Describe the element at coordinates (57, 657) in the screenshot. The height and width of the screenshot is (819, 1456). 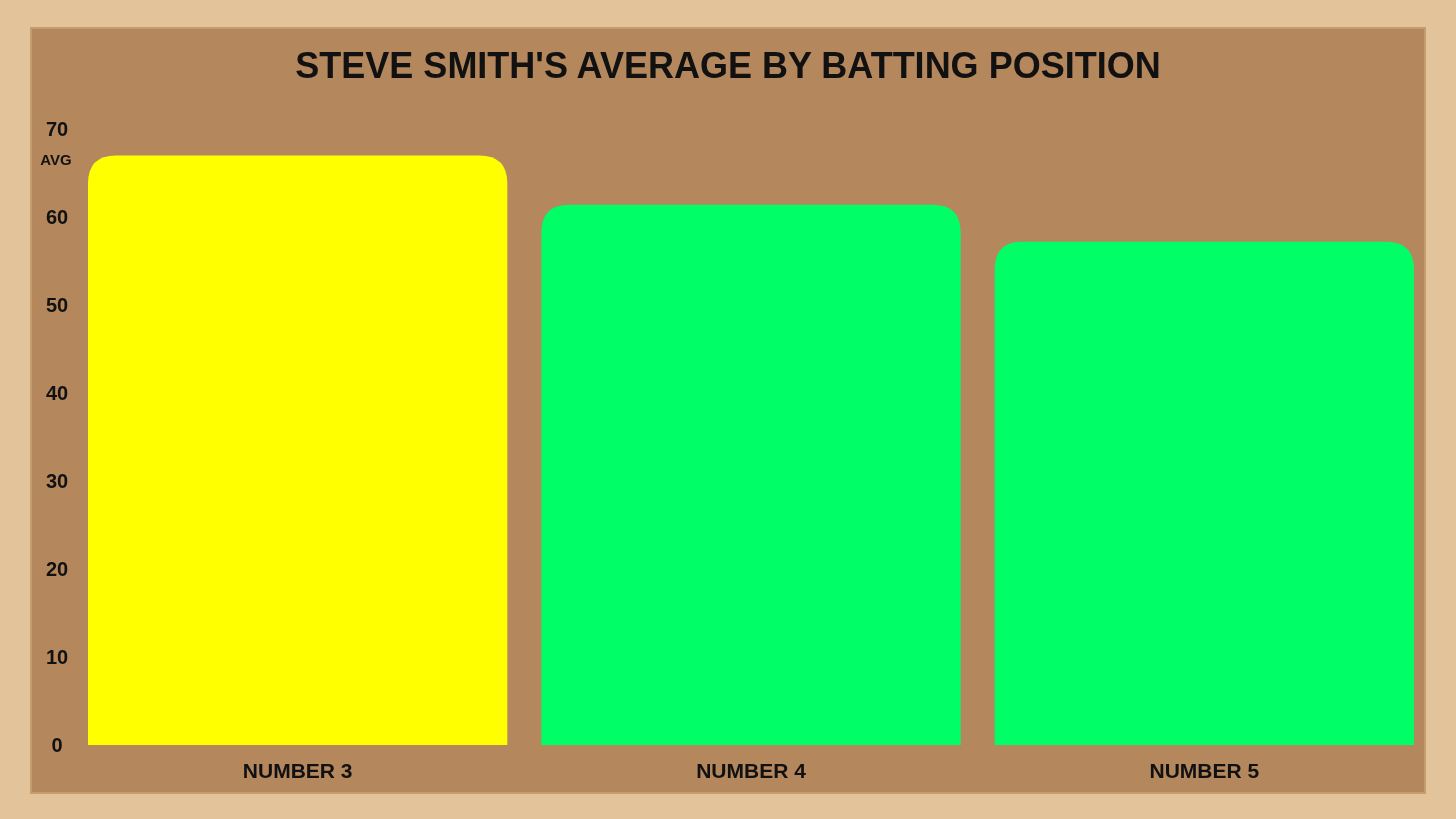
I see `y-tick-label: 10` at that location.